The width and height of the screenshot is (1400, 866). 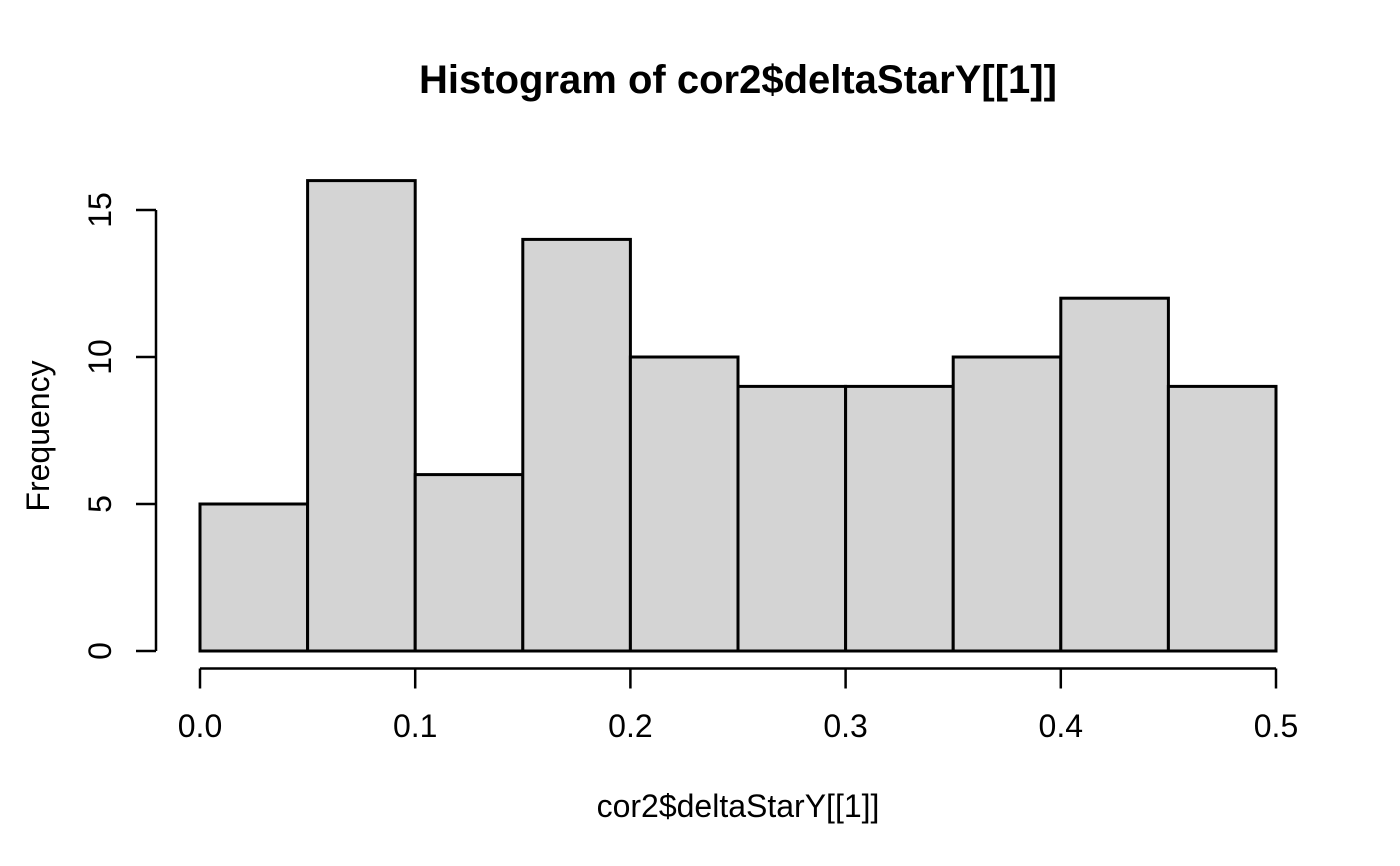 What do you see at coordinates (630, 726) in the screenshot?
I see `x-tick-label: 0.2` at bounding box center [630, 726].